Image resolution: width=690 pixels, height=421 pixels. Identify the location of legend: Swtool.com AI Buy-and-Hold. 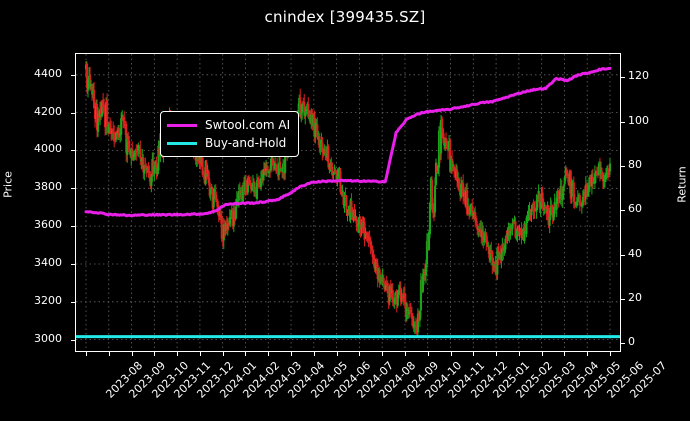
(230, 134).